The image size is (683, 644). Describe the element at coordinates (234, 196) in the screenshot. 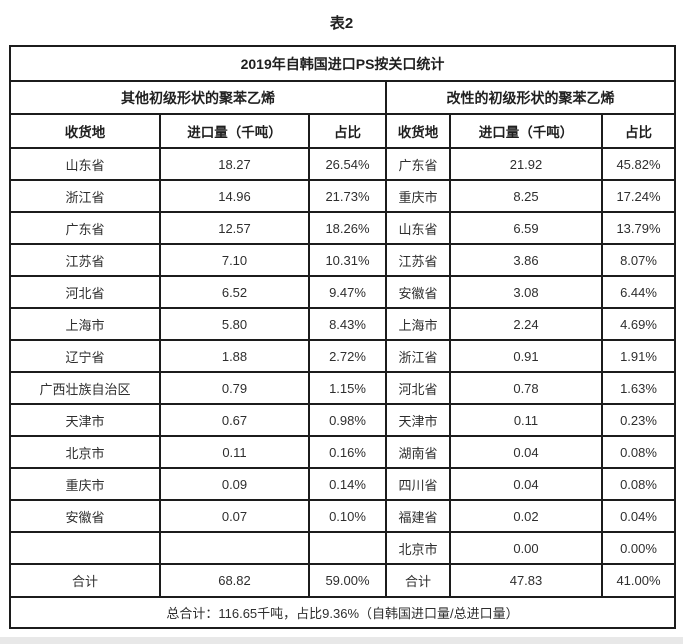

I see `qty-cell: 14.96` at that location.